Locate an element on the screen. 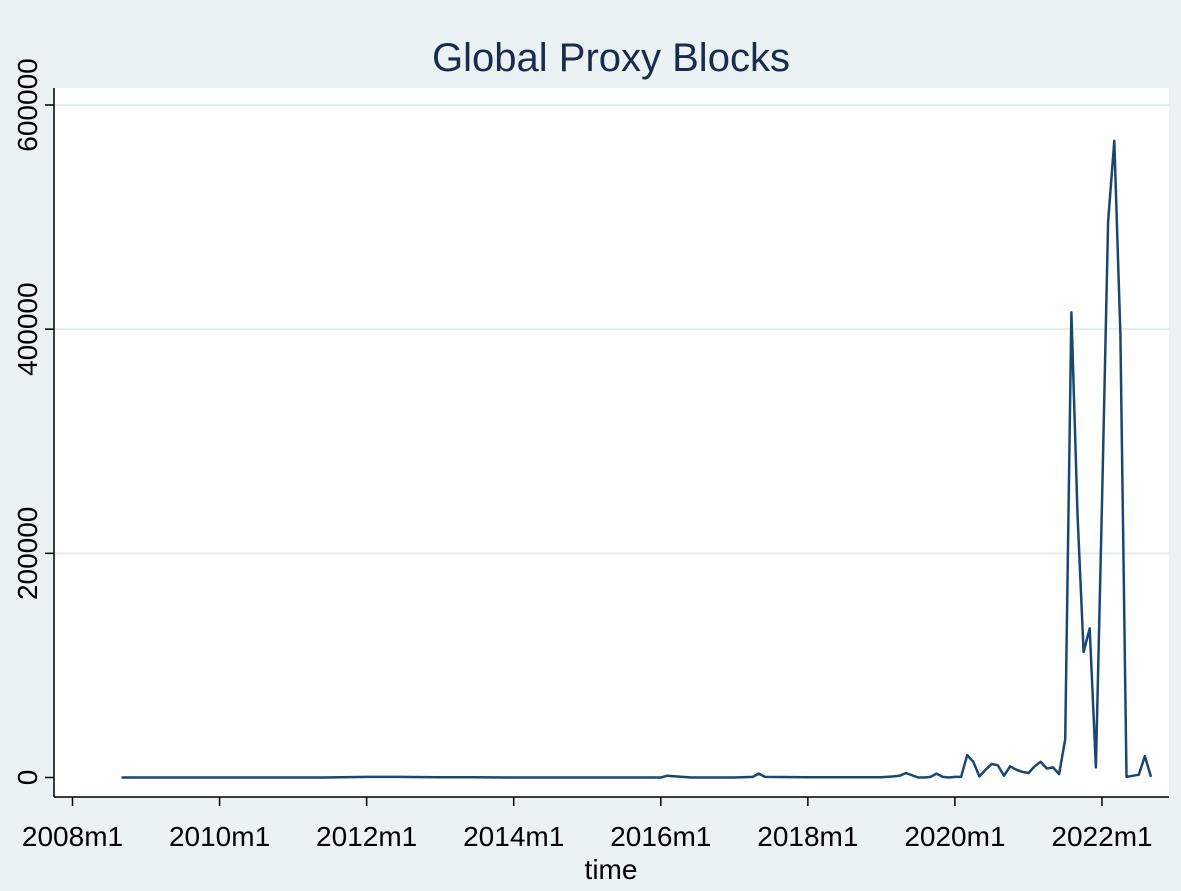 This screenshot has height=891, width=1181. y-axis-ticks: 0 200000 400000 600000 is located at coordinates (33, 421).